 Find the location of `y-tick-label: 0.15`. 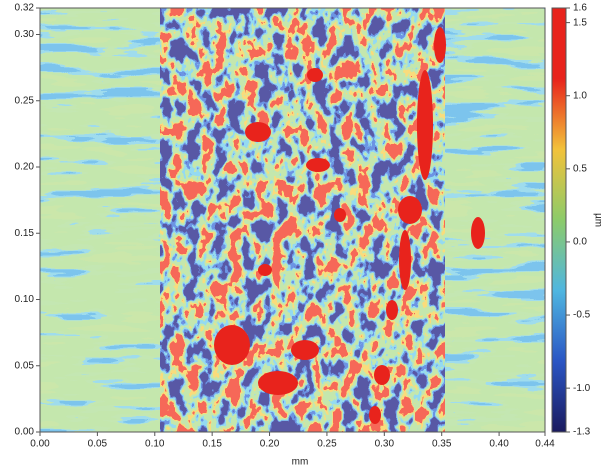

y-tick-label: 0.15 is located at coordinates (25, 233).